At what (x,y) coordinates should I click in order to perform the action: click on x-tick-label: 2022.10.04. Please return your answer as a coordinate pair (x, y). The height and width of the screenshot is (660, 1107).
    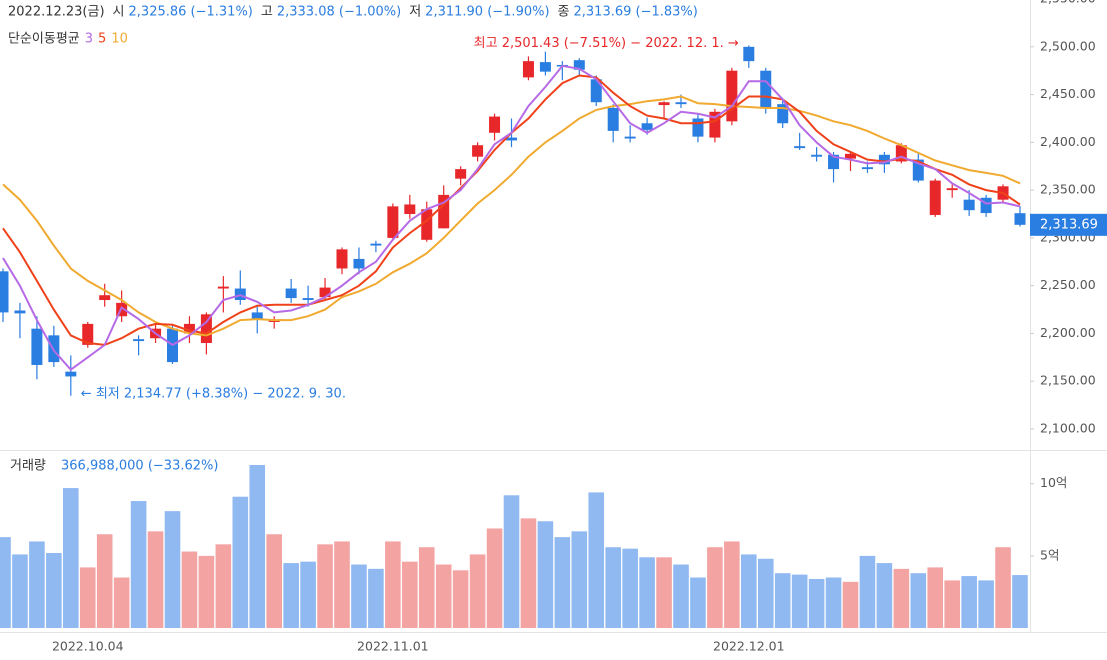
    Looking at the image, I should click on (88, 646).